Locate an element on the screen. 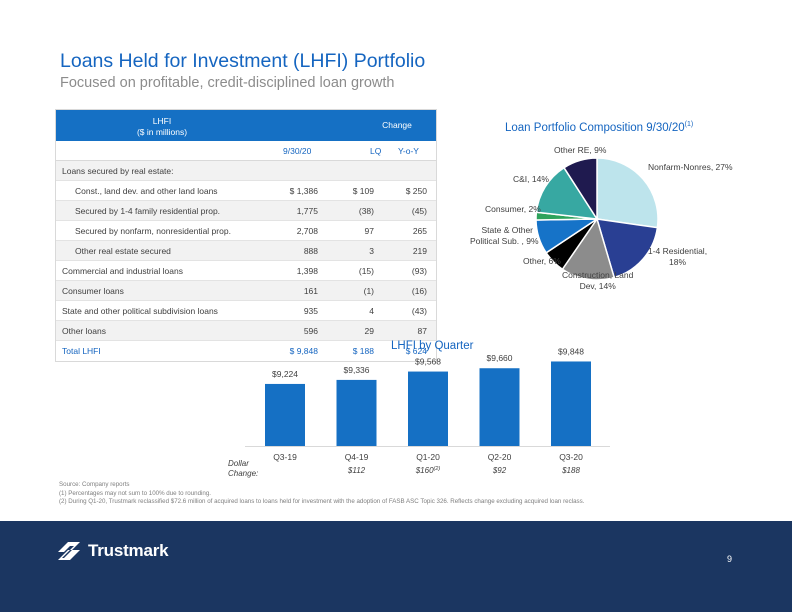 This screenshot has height=612, width=792. trustmark-logo: Trustmark is located at coordinates (112, 551).